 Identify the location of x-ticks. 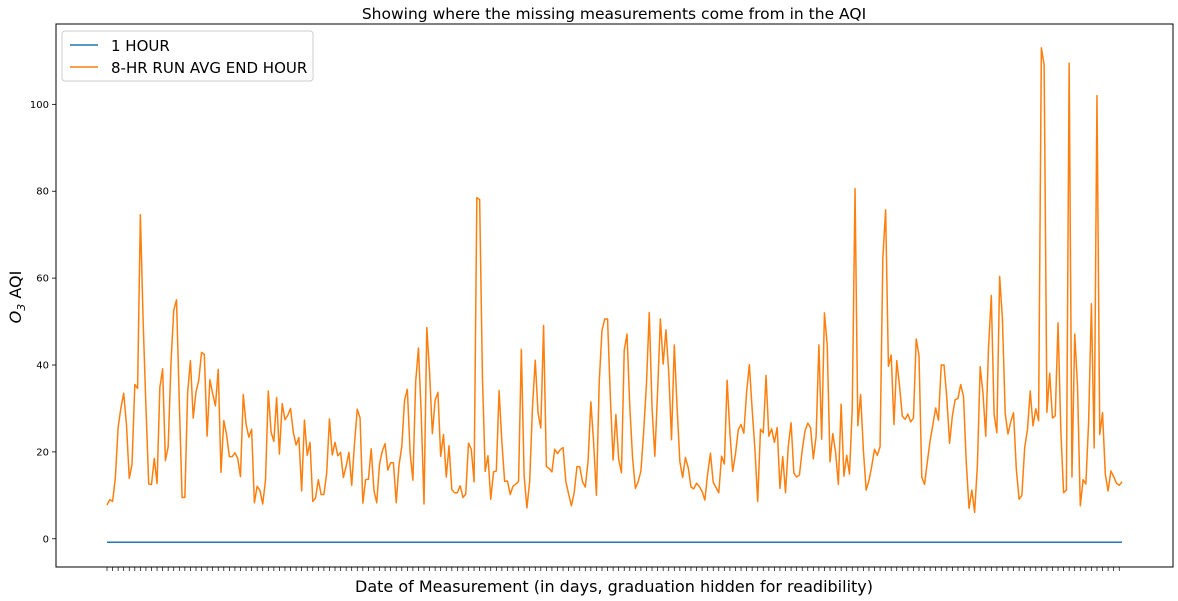
(613, 569).